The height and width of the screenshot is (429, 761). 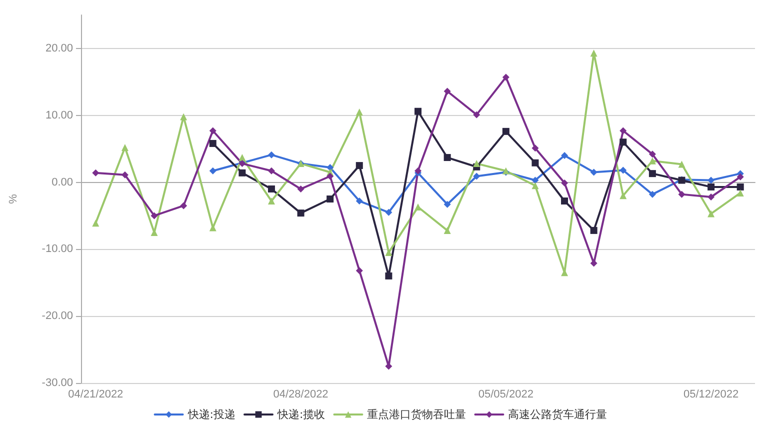 I want to click on y-tick-label: 10.00, so click(x=59, y=115).